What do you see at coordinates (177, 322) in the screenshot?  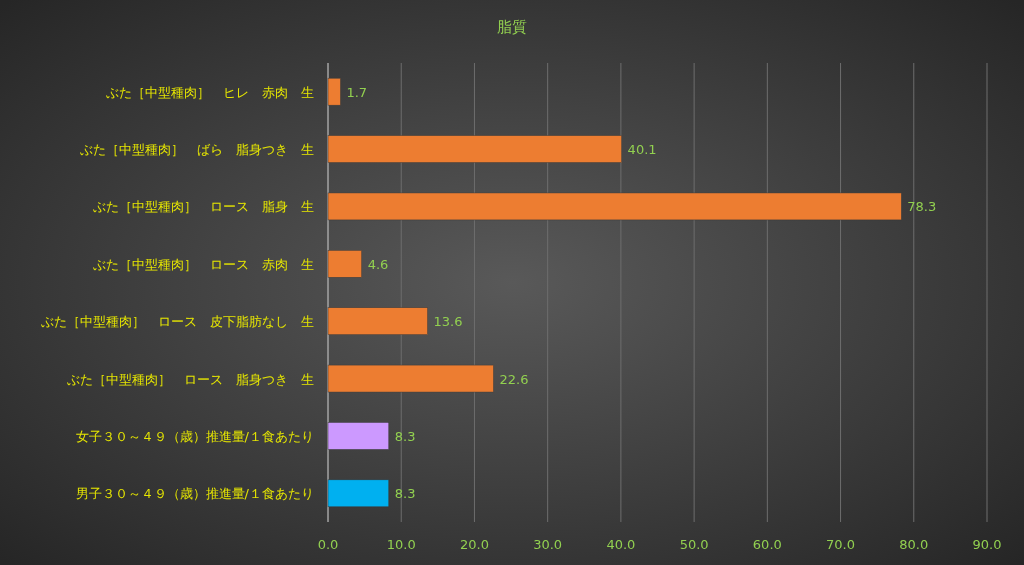 I see `y-tick-label: ぶた［中型種肉］ ロース 皮下脂肪なし 生` at bounding box center [177, 322].